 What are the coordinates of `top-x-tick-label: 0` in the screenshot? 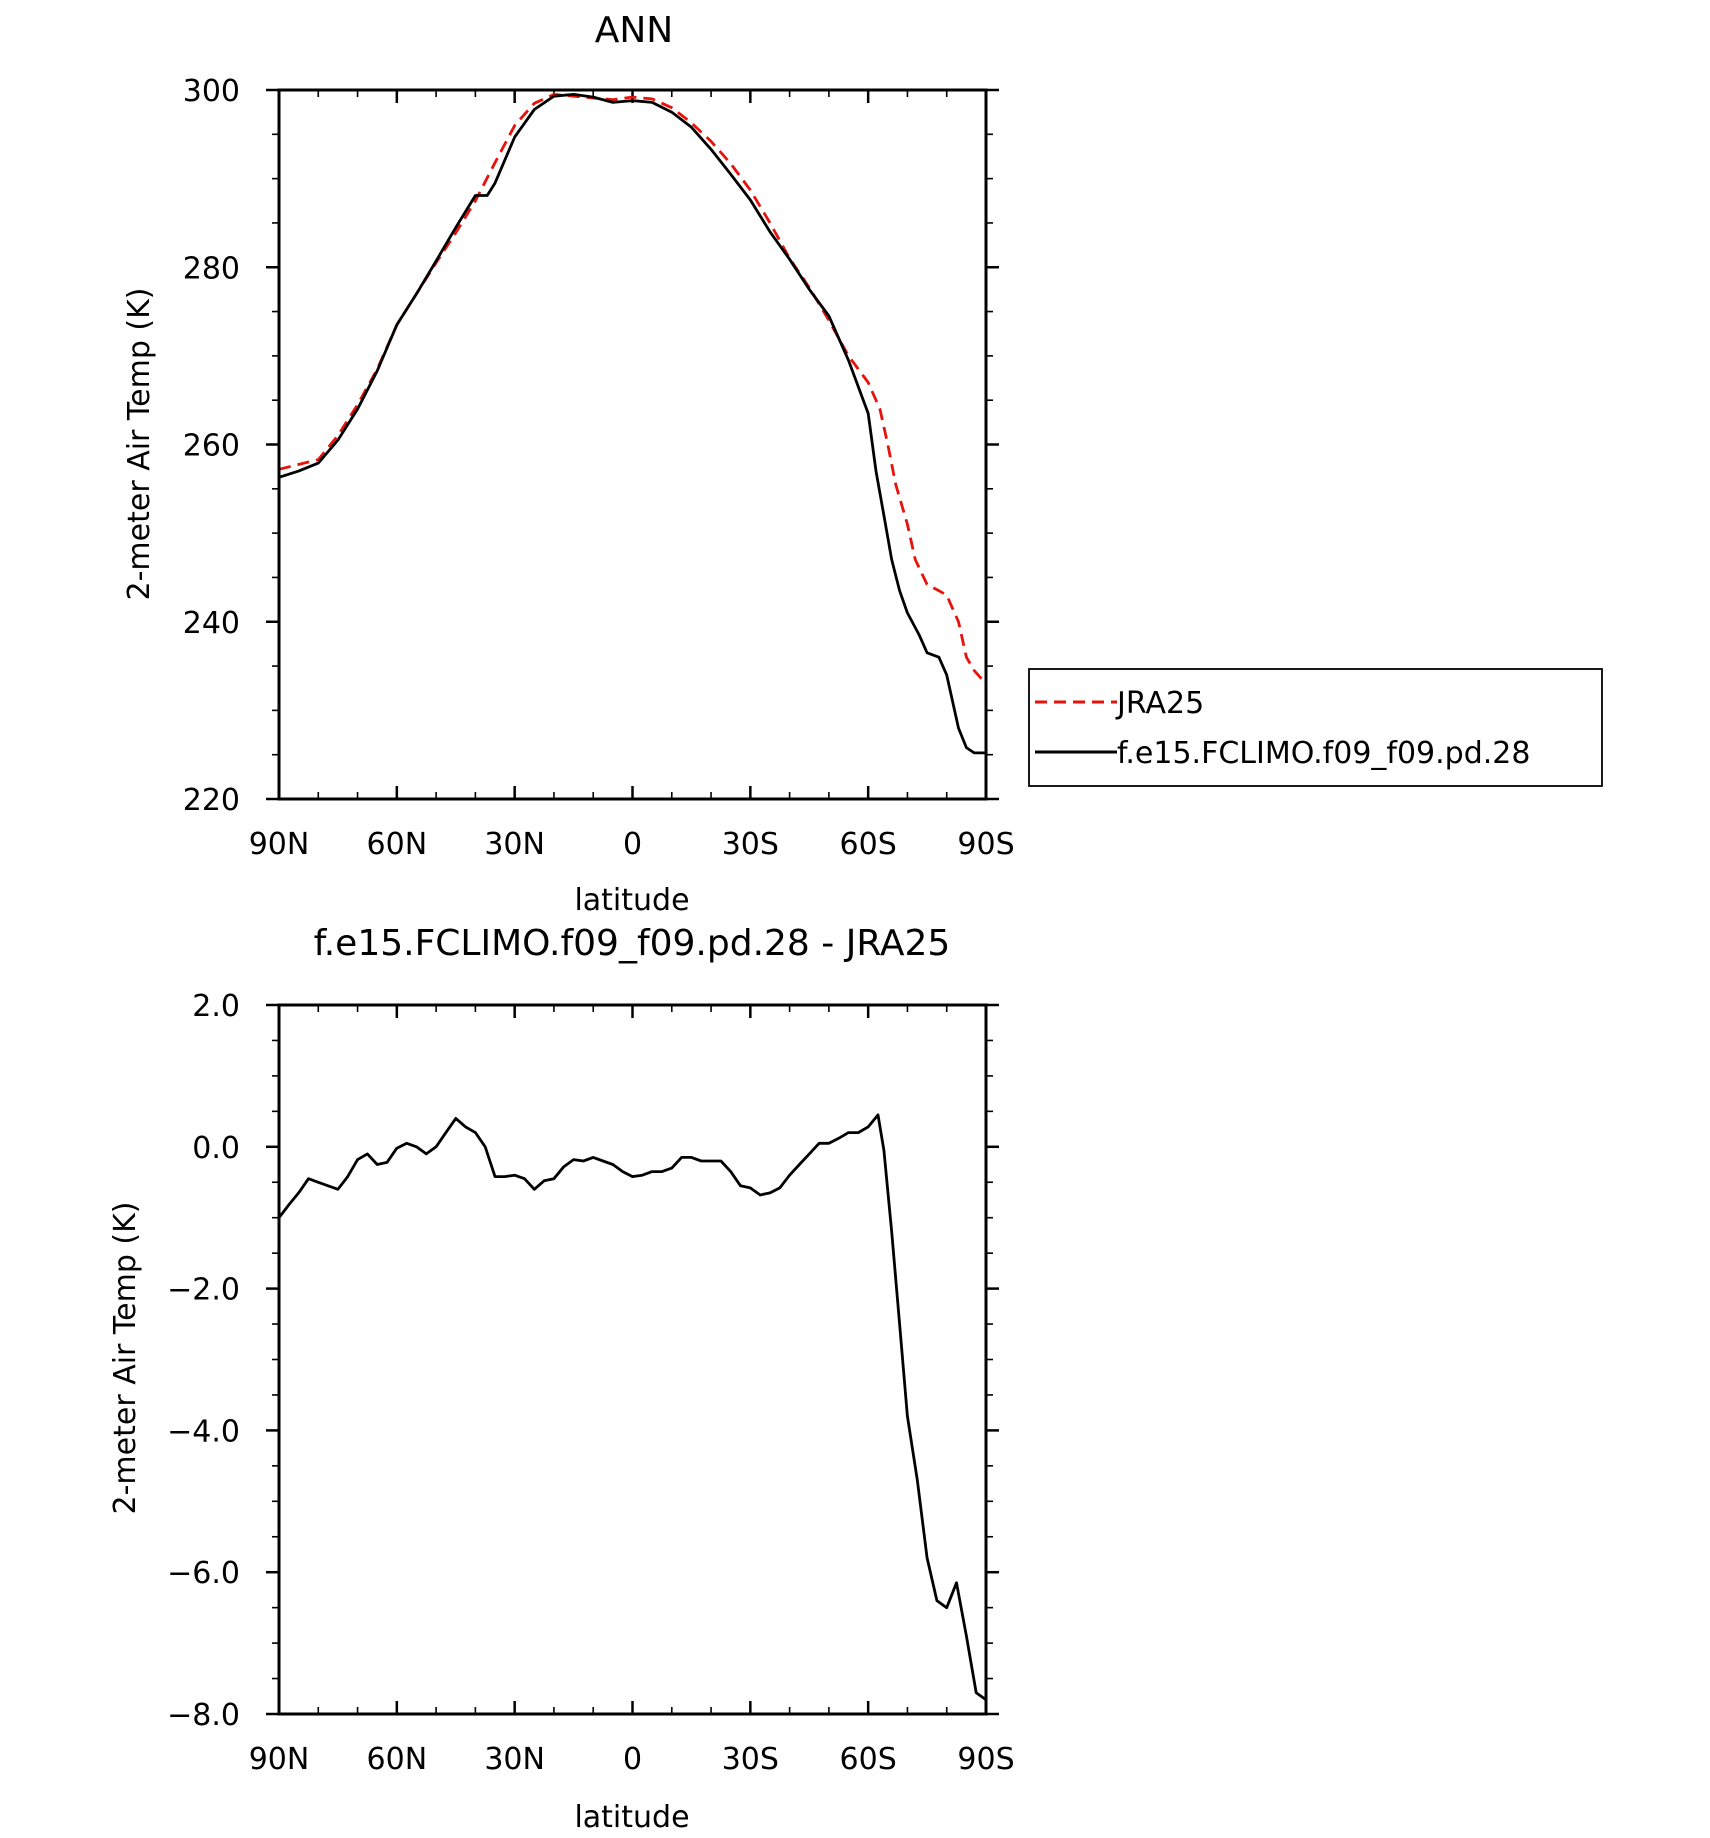 It's located at (632, 844).